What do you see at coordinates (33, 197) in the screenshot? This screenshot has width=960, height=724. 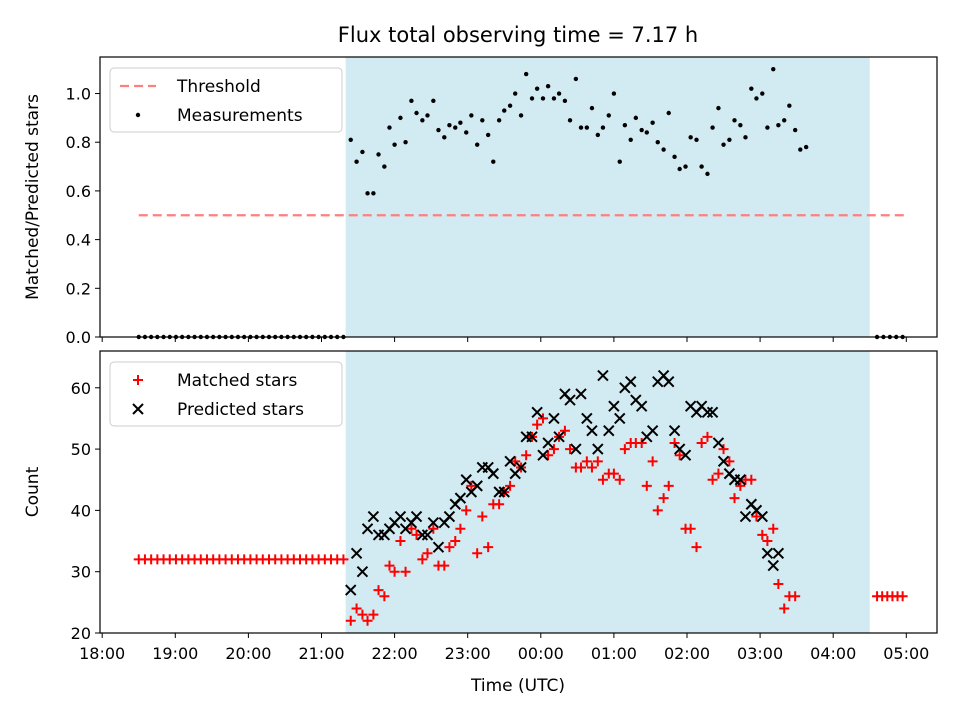 I see `y-axis-label: Matched/Predicted stars` at bounding box center [33, 197].